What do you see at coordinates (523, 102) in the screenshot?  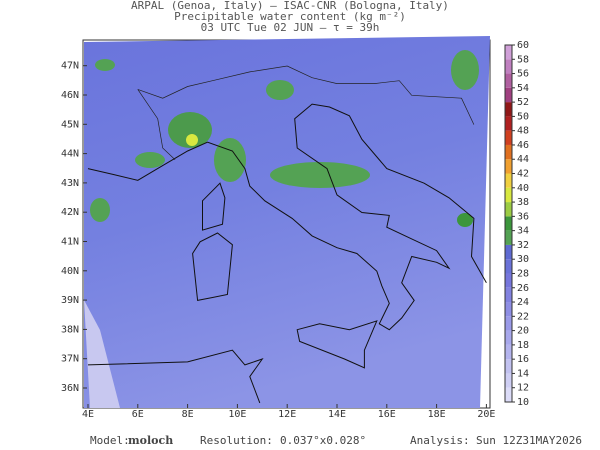 I see `colorbar-label: 52` at bounding box center [523, 102].